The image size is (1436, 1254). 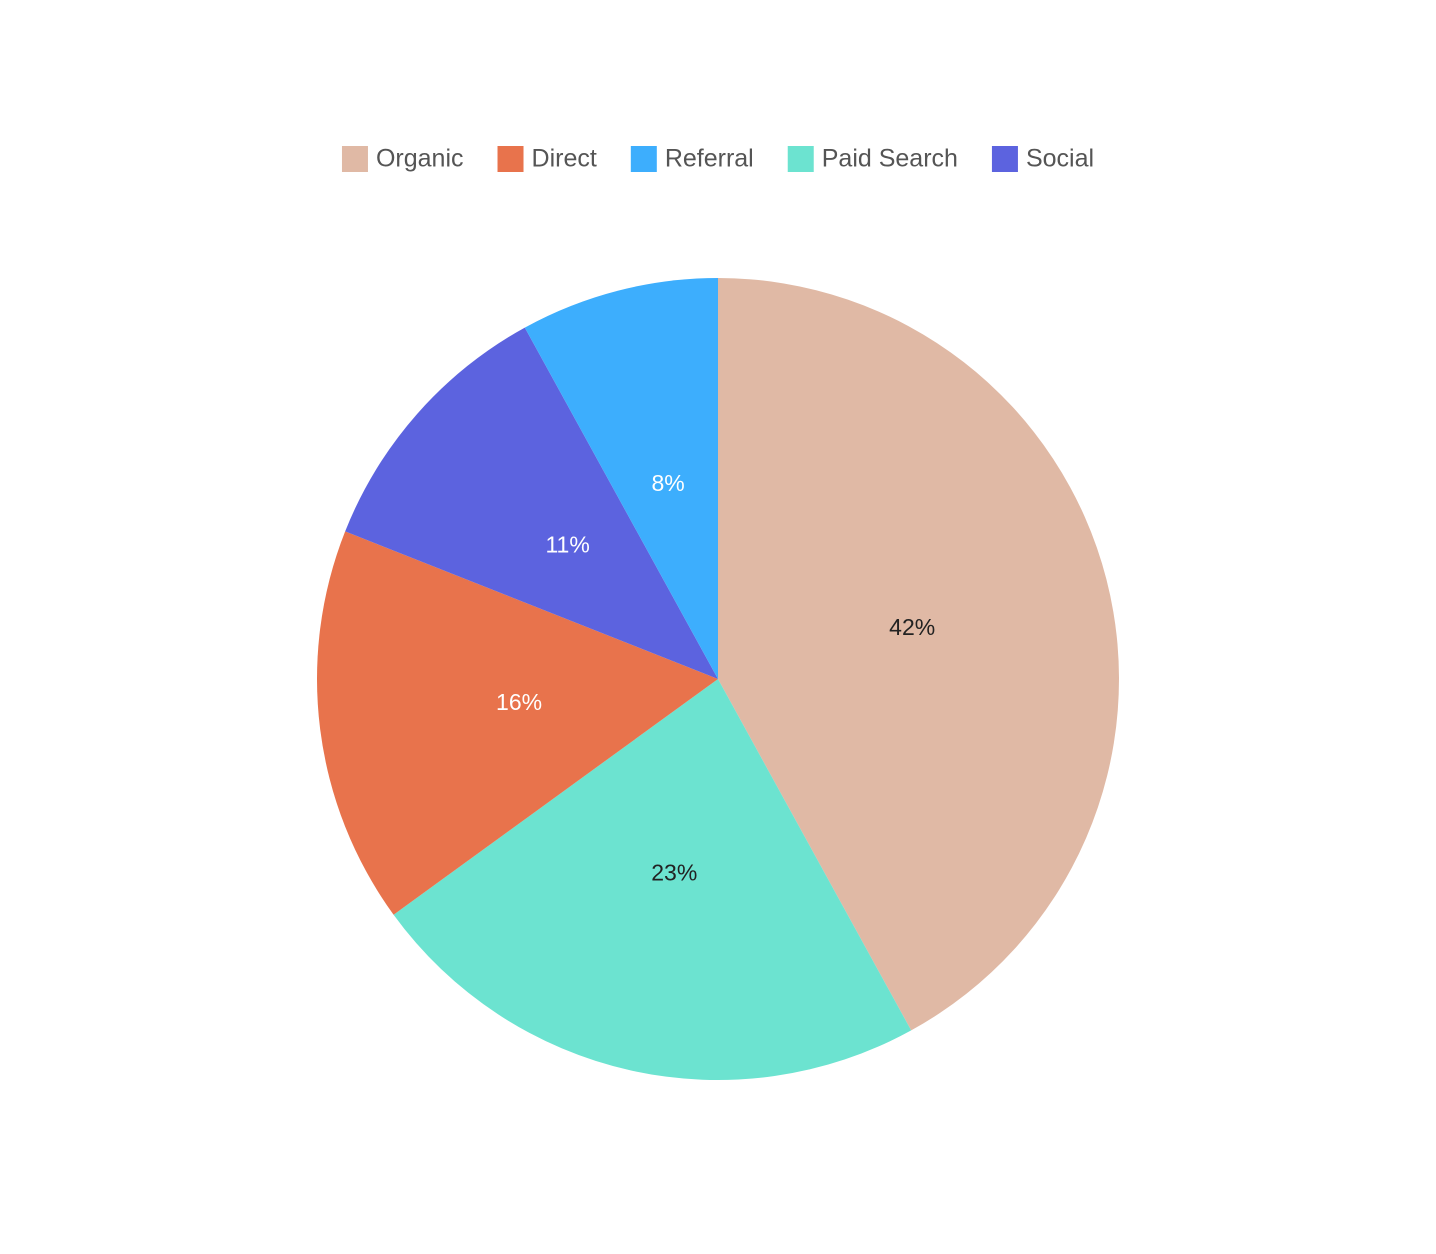 I want to click on value-label: 11%, so click(x=567, y=544).